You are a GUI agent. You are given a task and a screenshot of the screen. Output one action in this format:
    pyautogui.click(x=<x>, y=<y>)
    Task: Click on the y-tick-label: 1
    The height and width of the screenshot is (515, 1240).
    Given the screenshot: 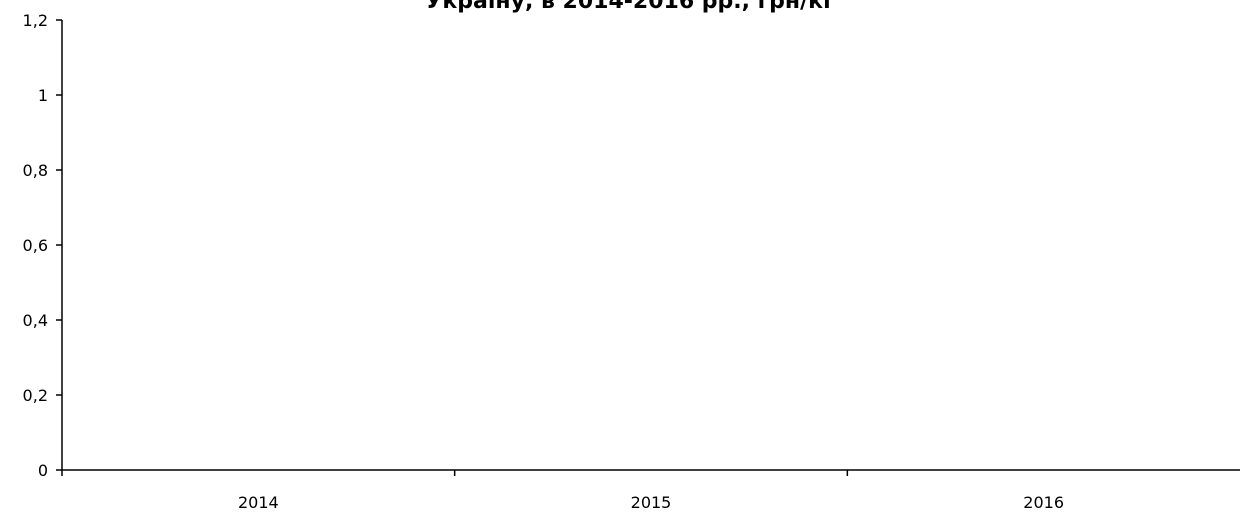 What is the action you would take?
    pyautogui.click(x=43, y=95)
    